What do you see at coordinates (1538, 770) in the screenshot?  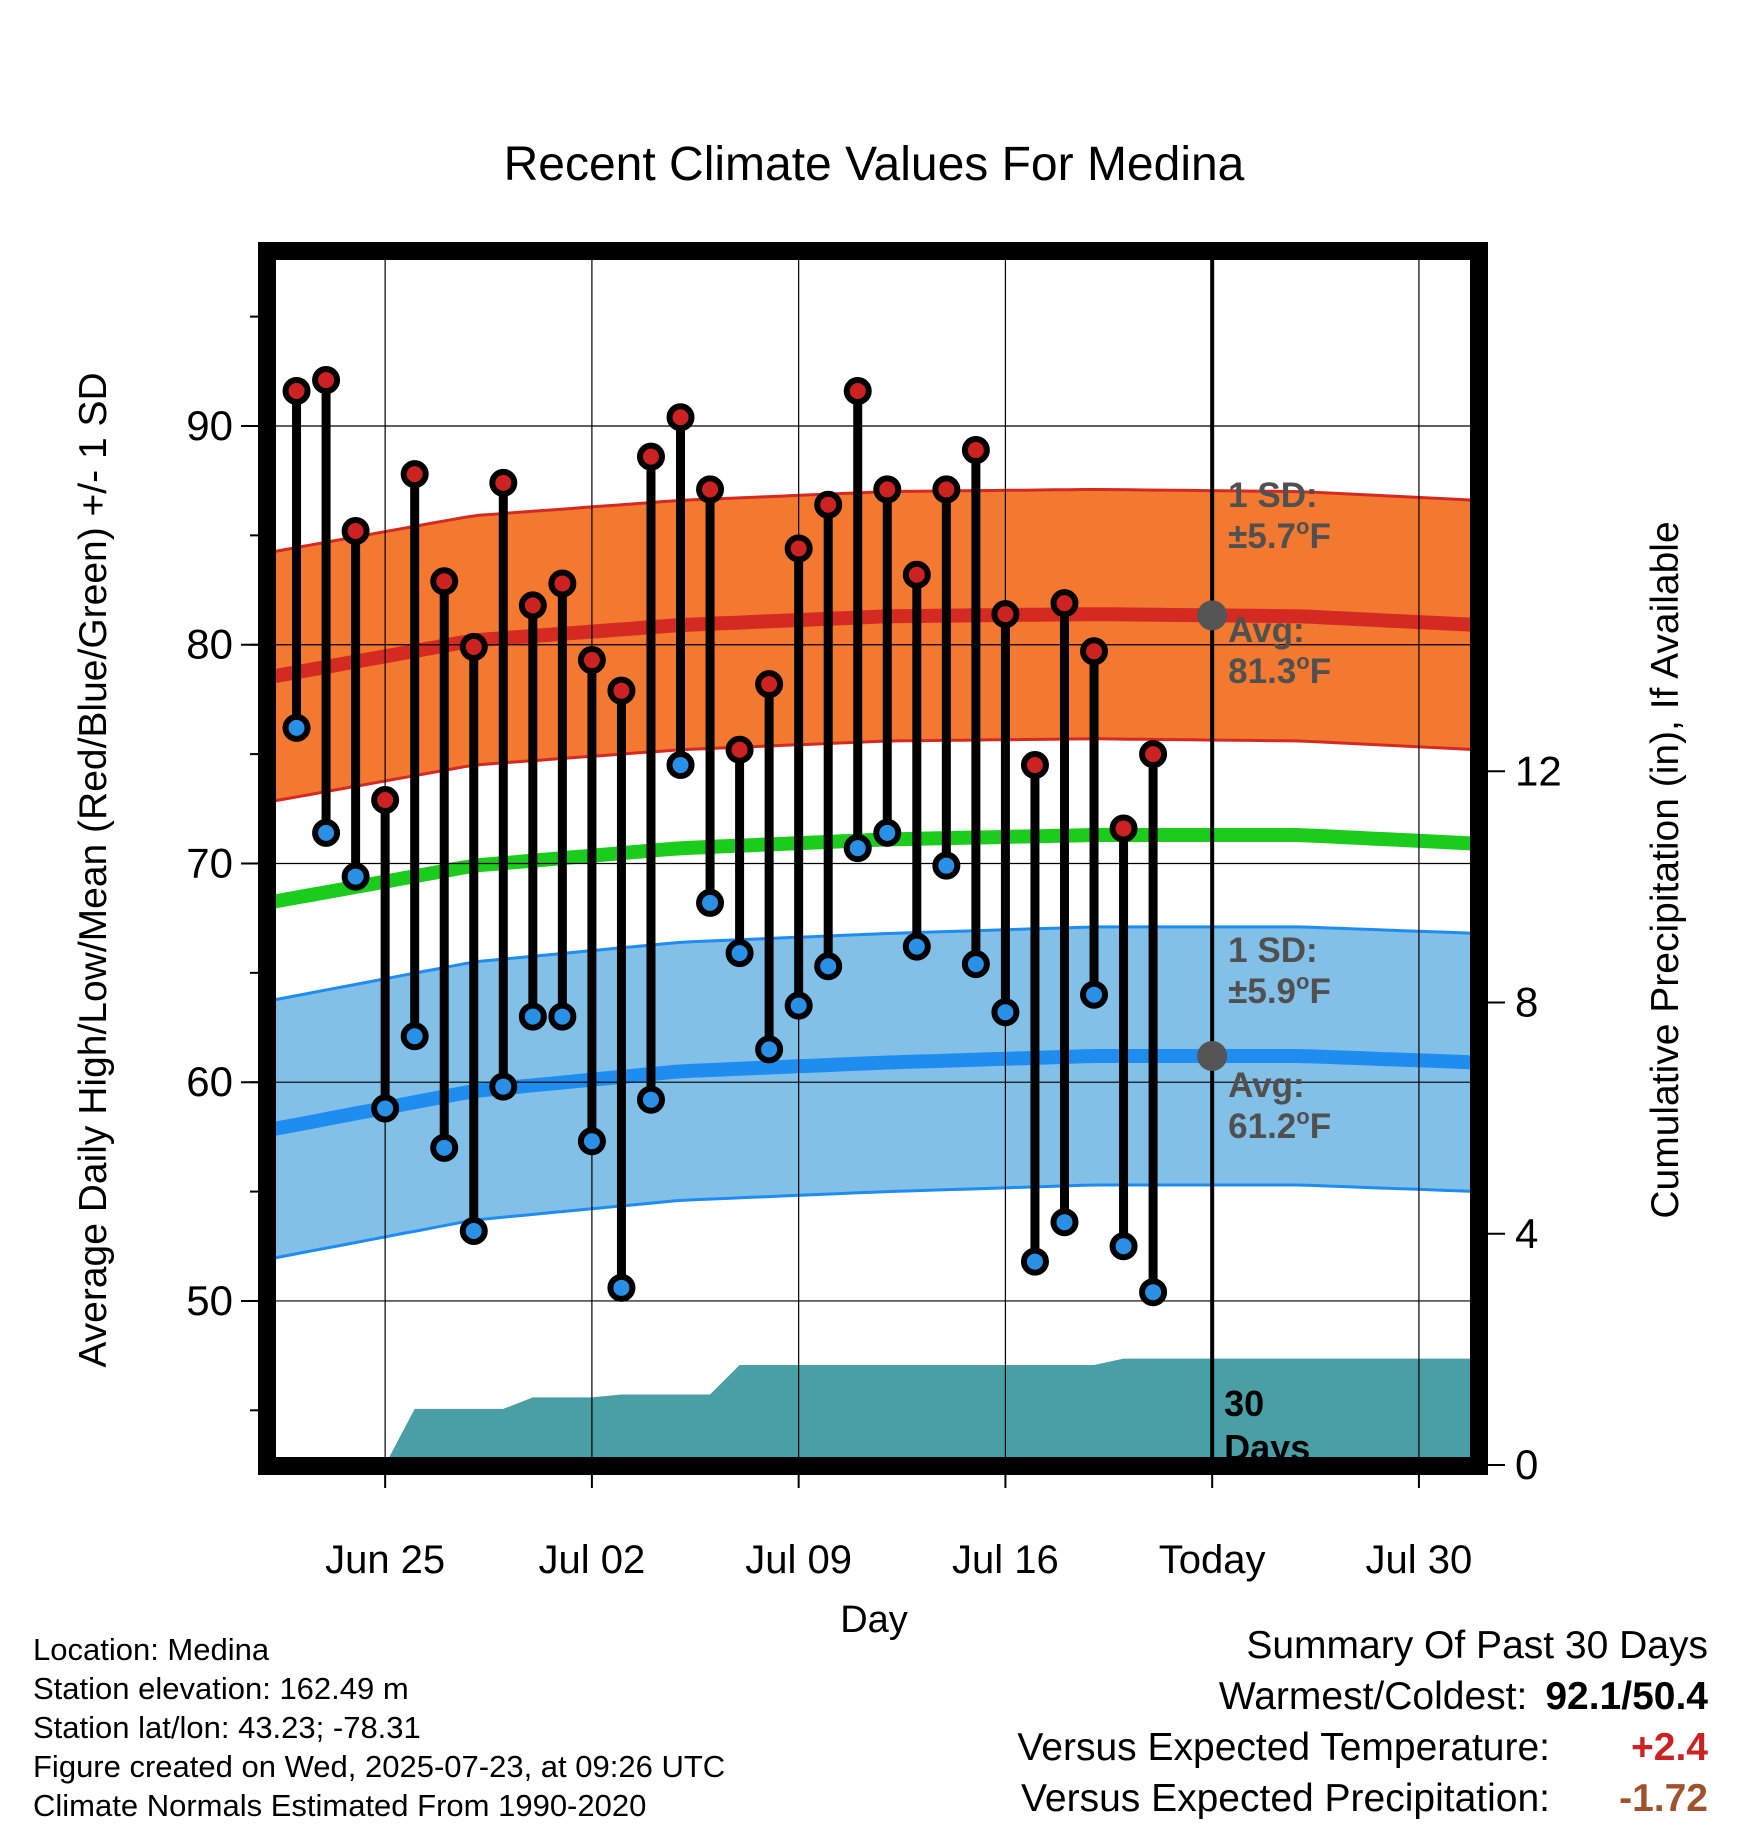 I see `y2-tick-label: 12` at bounding box center [1538, 770].